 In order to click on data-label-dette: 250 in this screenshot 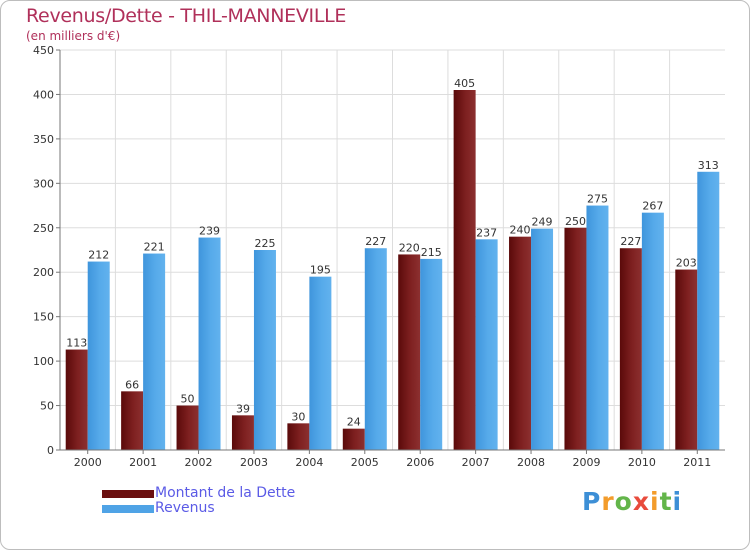, I will do `click(575, 221)`.